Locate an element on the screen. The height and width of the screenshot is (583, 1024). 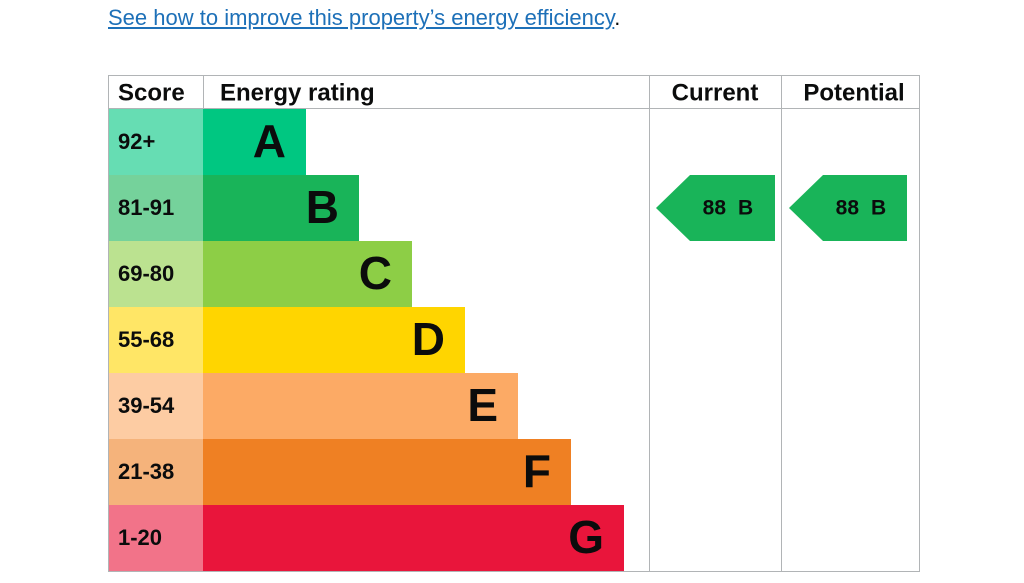
potential-arrow is located at coordinates (848, 208).